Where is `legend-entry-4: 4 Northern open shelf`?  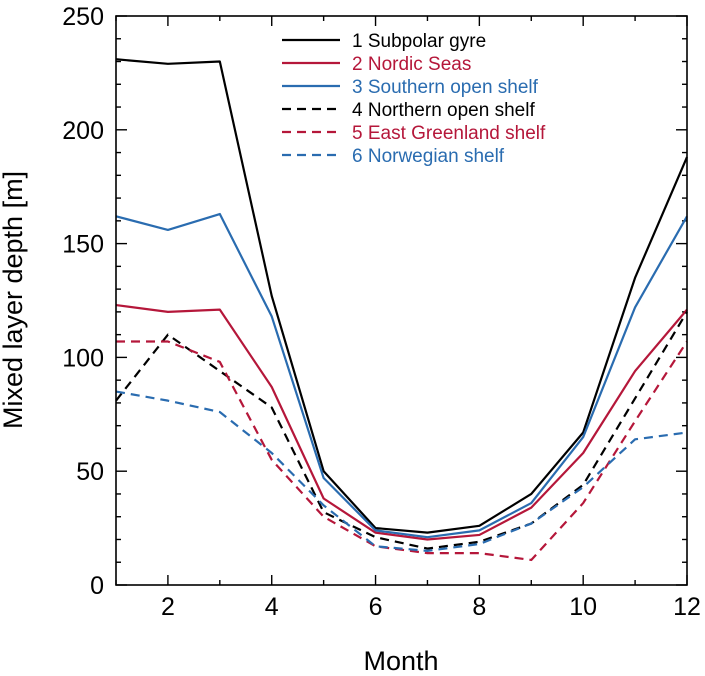 legend-entry-4: 4 Northern open shelf is located at coordinates (443, 110).